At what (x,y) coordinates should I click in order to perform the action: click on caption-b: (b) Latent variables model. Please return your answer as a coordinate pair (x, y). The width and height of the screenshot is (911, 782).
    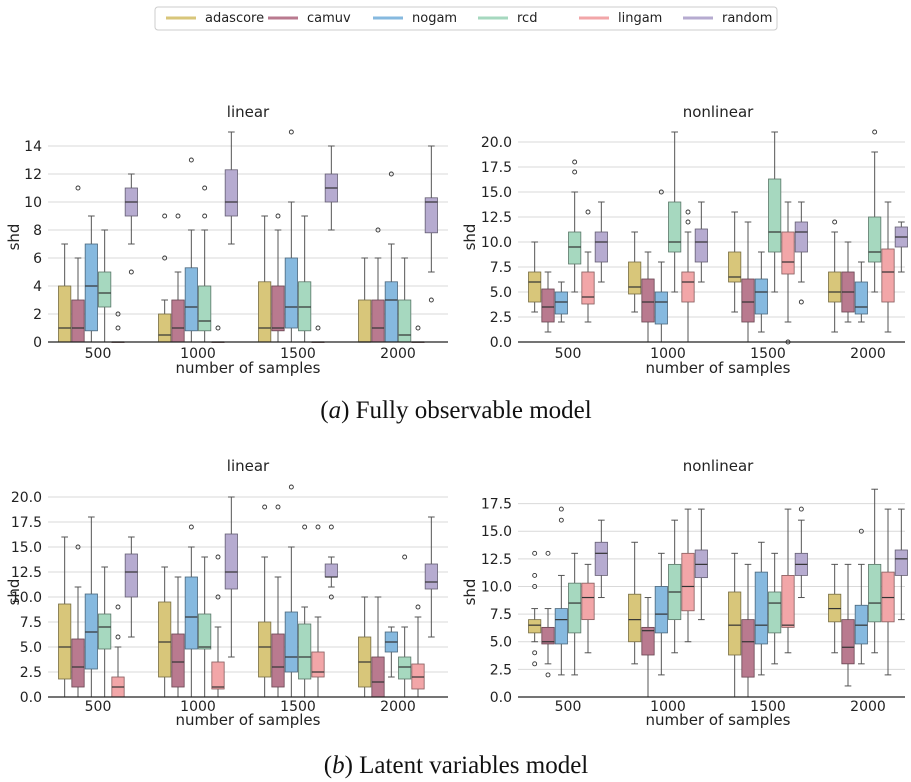
    Looking at the image, I should click on (456, 765).